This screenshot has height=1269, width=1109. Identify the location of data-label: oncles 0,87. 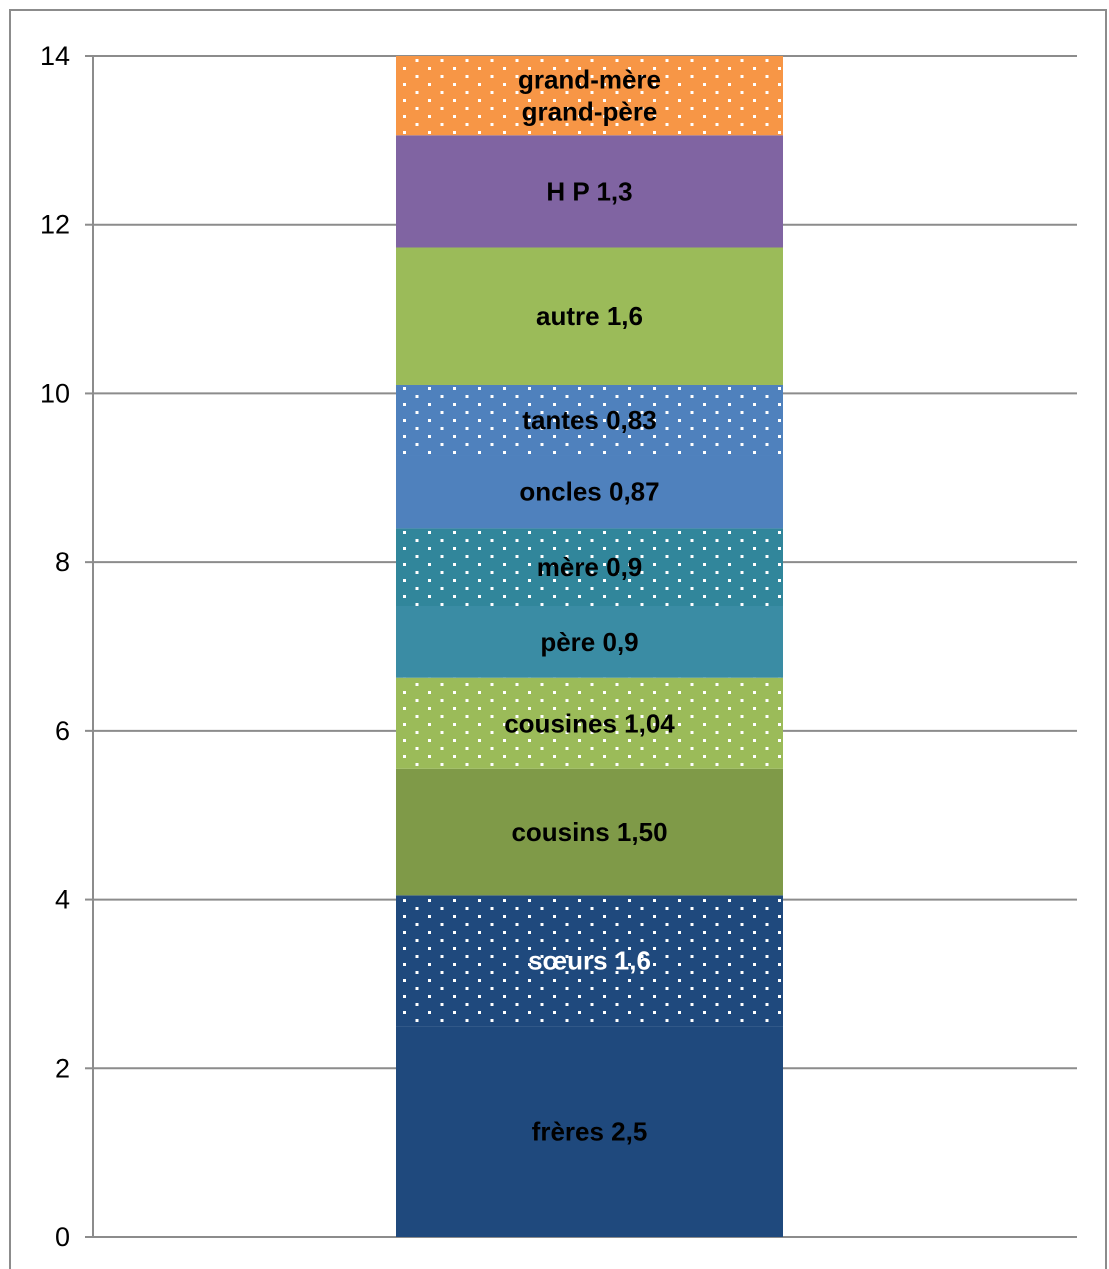
(589, 492).